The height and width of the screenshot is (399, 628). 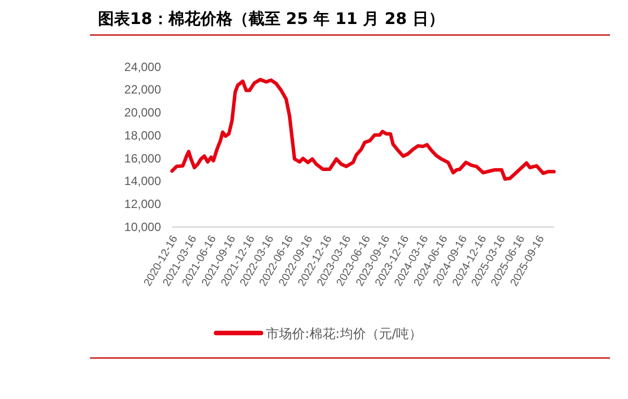 What do you see at coordinates (143, 67) in the screenshot?
I see `y-tick-label: 24,000` at bounding box center [143, 67].